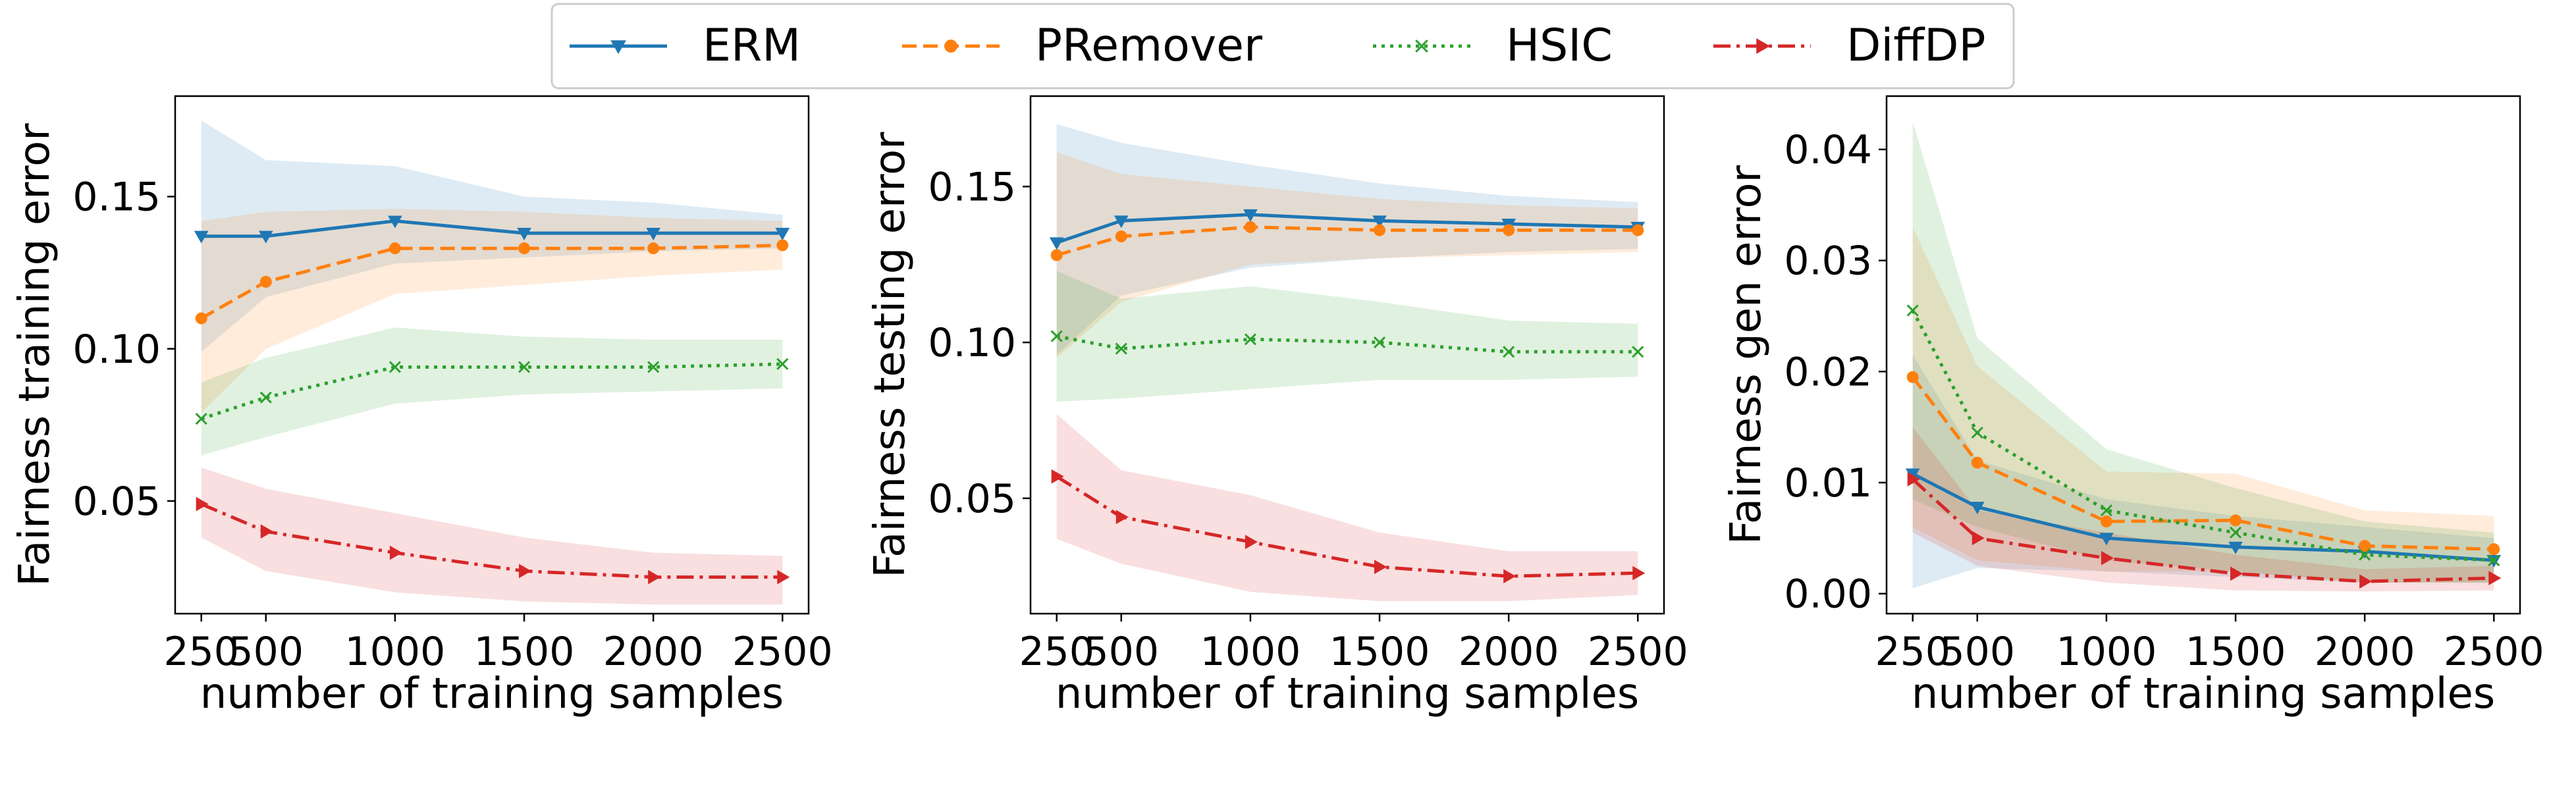 This screenshot has width=2576, height=798. Describe the element at coordinates (116, 197) in the screenshot. I see `y-tick-label: 0.15` at that location.